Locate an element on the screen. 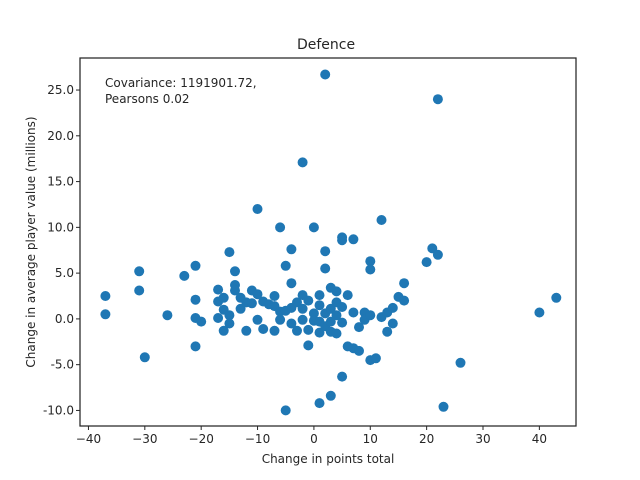  x-tick-label: 0 is located at coordinates (314, 439).